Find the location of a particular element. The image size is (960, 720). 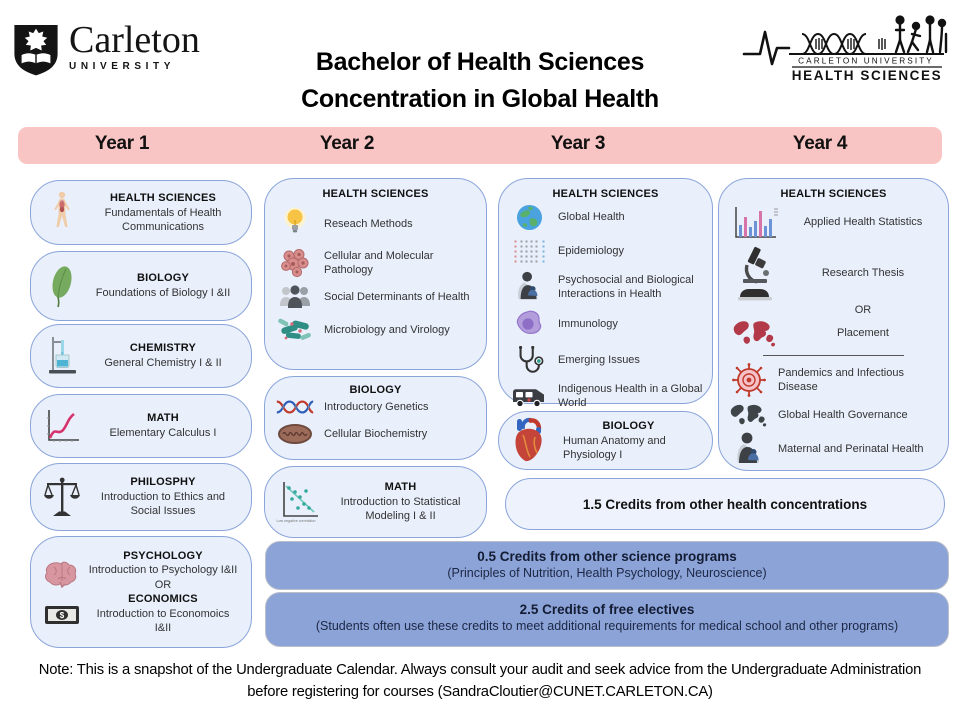

course-row: Global Health is located at coordinates (605, 217).